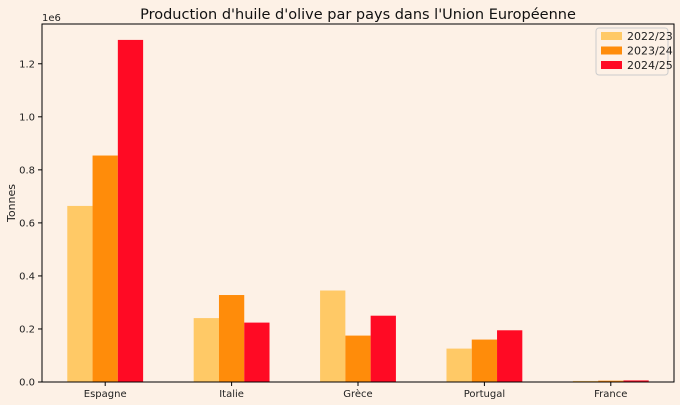  I want to click on y-tick-label: 0.8, so click(27, 170).